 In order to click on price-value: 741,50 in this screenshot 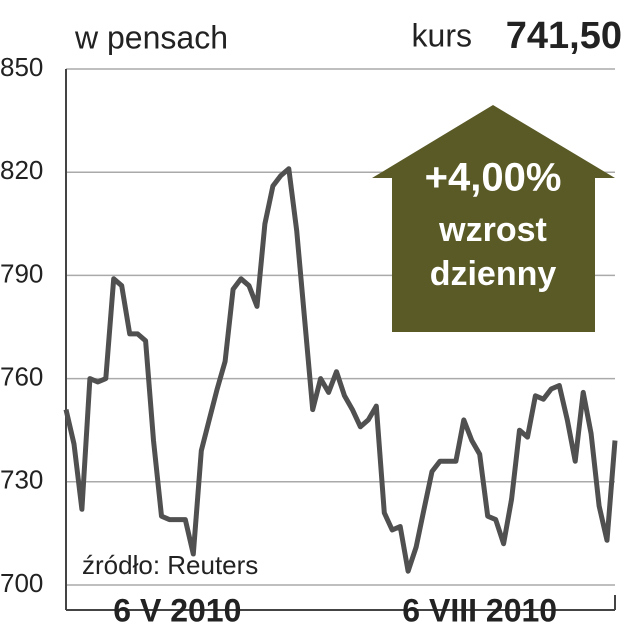, I will do `click(564, 36)`.